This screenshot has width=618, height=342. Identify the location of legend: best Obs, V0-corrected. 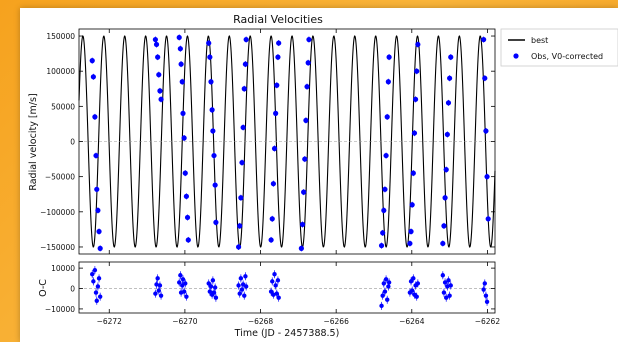
(559, 47).